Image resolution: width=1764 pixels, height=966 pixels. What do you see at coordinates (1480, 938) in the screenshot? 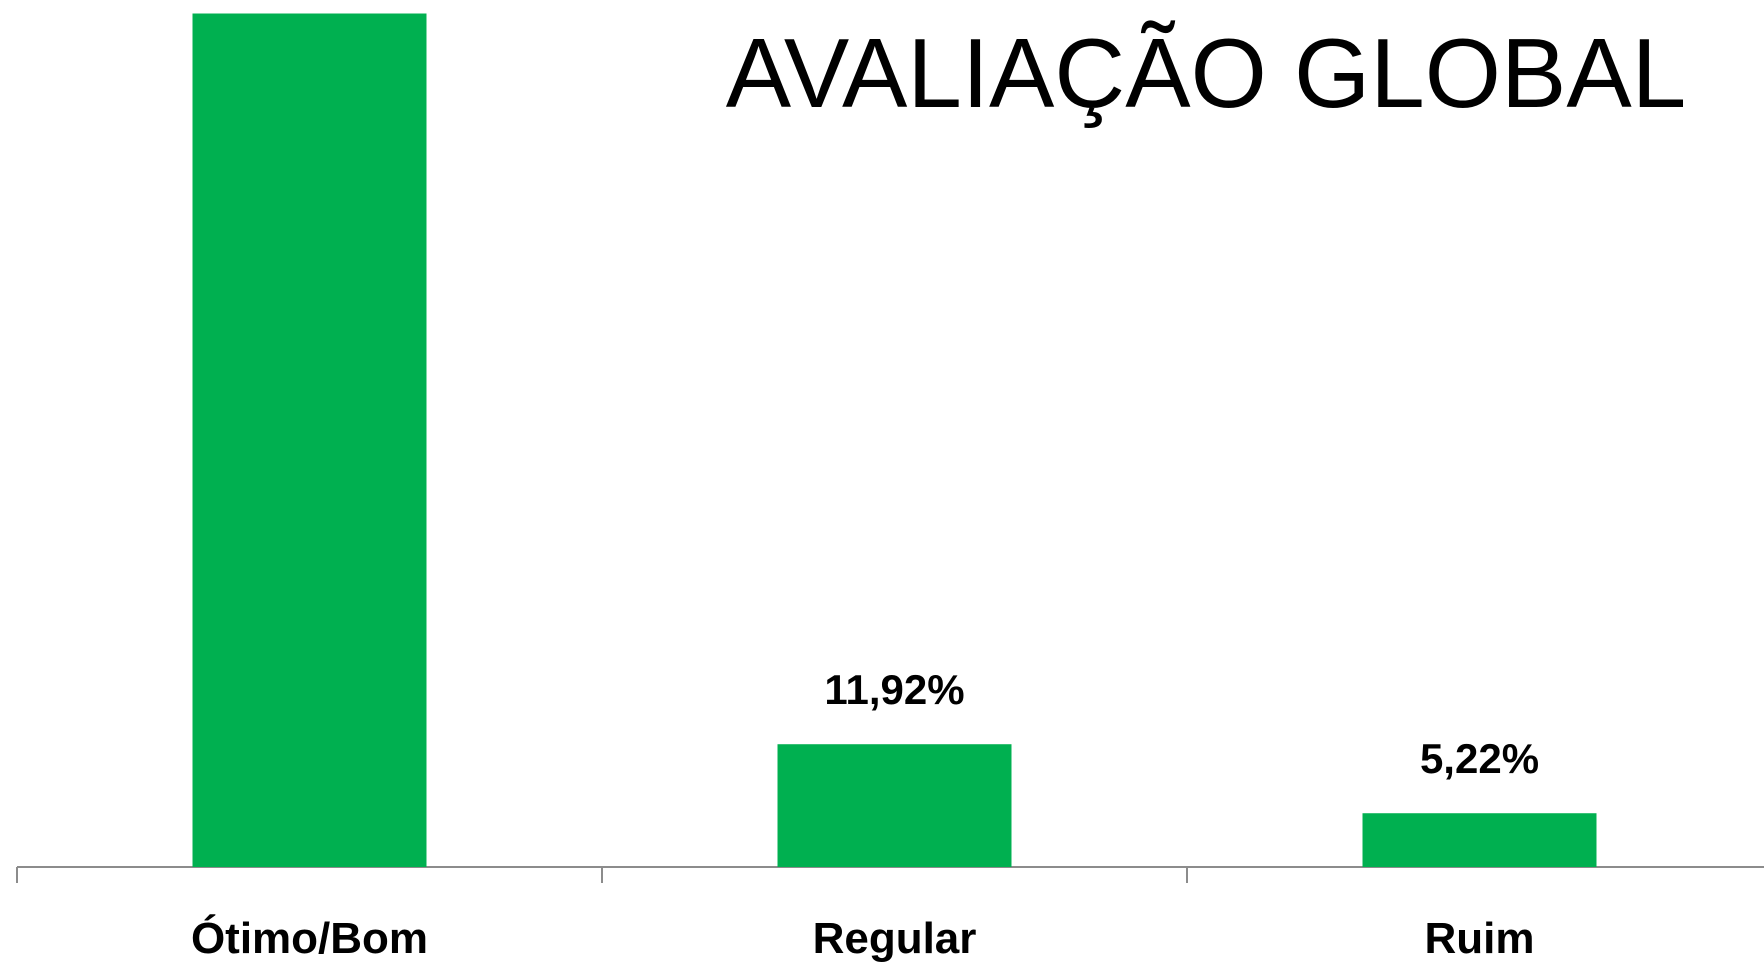
I see `x-tick-label: Ruim` at bounding box center [1480, 938].